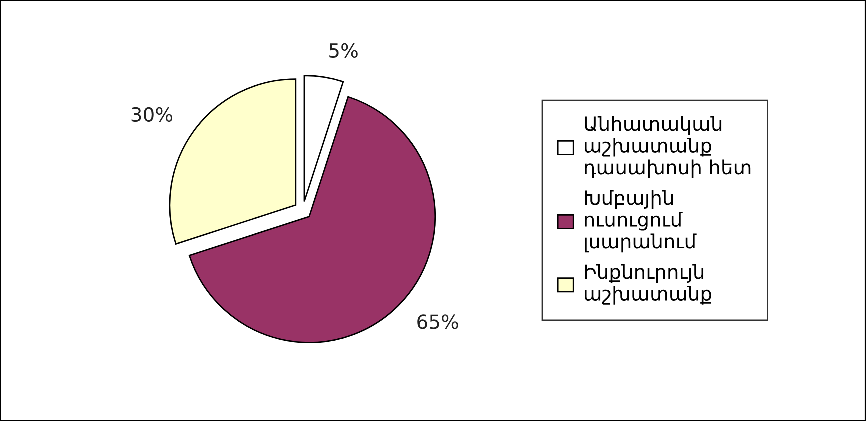  What do you see at coordinates (438, 322) in the screenshot?
I see `data-label: 65%` at bounding box center [438, 322].